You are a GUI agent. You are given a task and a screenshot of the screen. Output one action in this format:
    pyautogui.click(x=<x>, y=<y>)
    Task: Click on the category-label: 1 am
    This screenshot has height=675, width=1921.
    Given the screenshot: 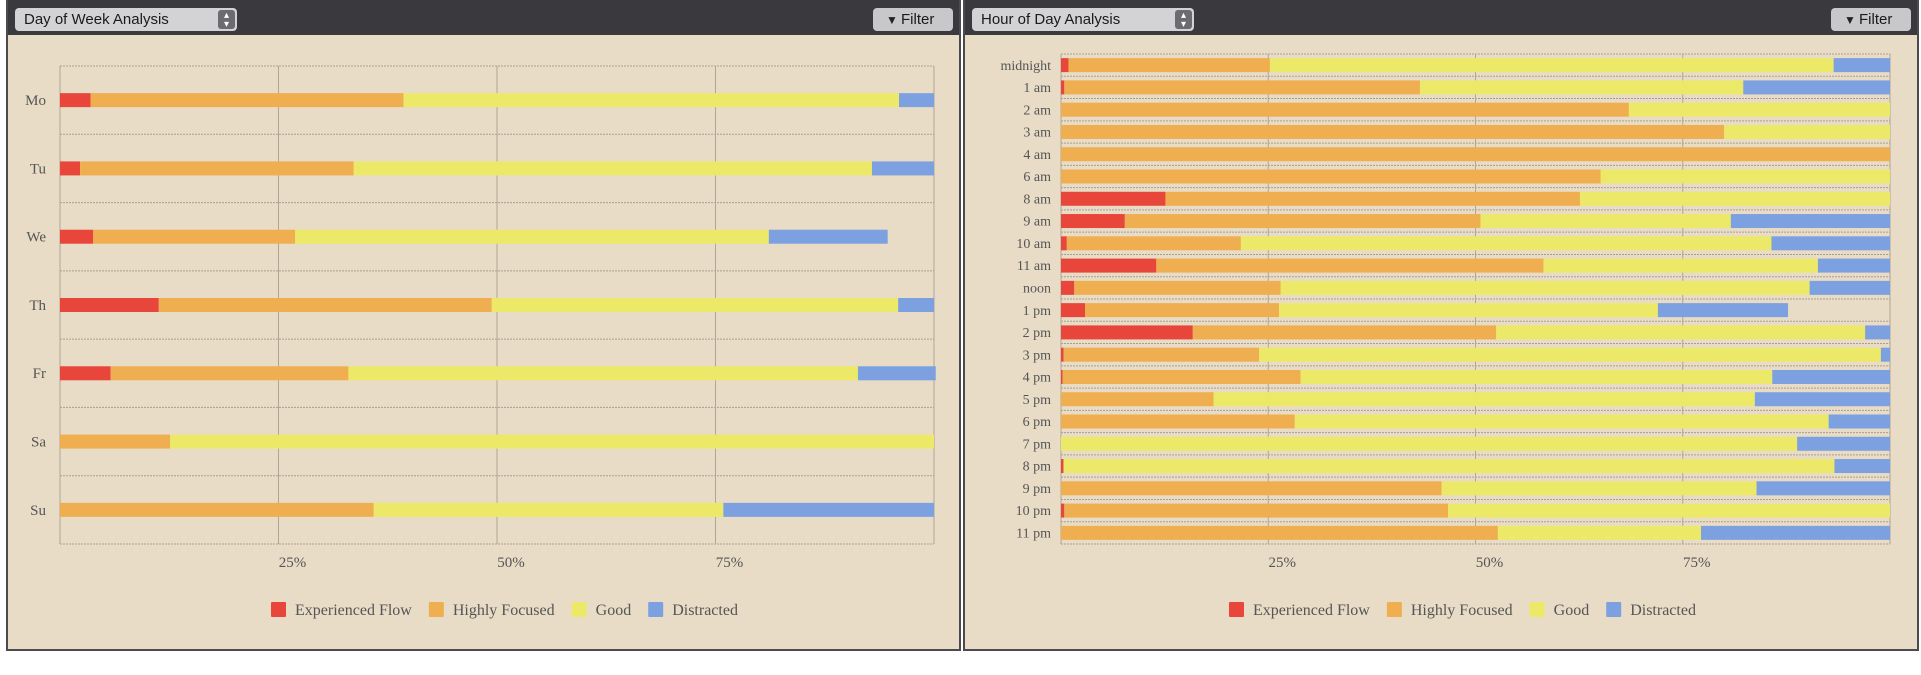 What is the action you would take?
    pyautogui.click(x=1037, y=88)
    